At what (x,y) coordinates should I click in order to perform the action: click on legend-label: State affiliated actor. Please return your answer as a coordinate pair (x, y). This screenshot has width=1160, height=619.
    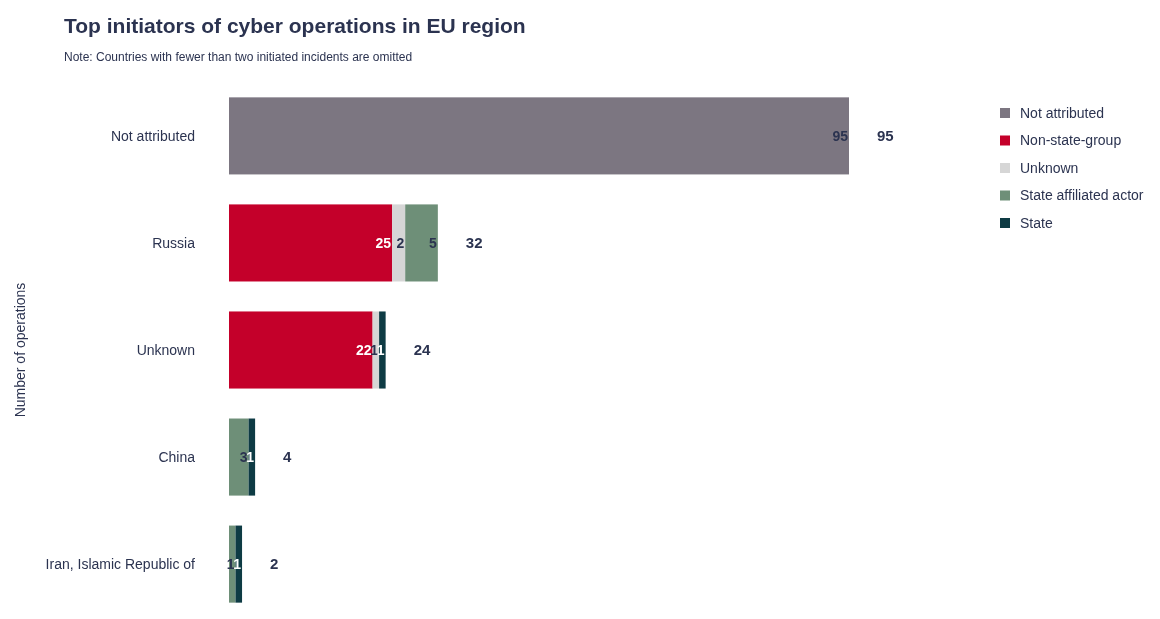
    Looking at the image, I should click on (1082, 195).